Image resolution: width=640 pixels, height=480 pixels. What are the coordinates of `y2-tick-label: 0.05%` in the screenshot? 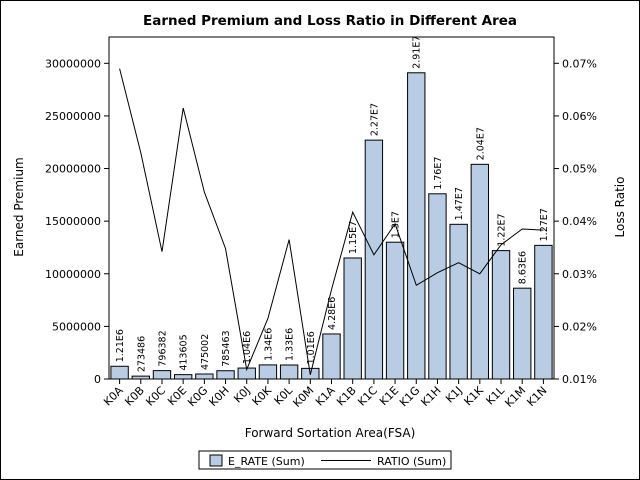 It's located at (579, 169).